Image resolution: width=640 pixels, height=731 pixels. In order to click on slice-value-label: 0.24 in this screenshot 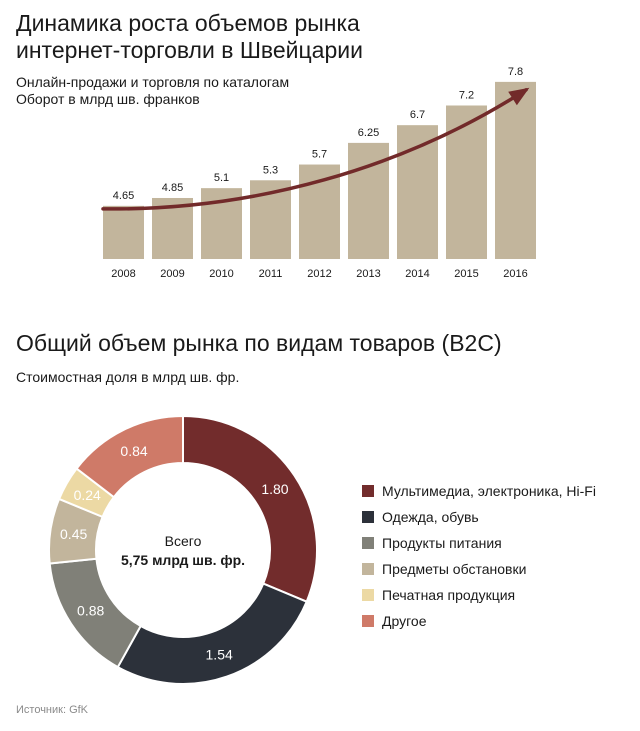, I will do `click(87, 495)`.